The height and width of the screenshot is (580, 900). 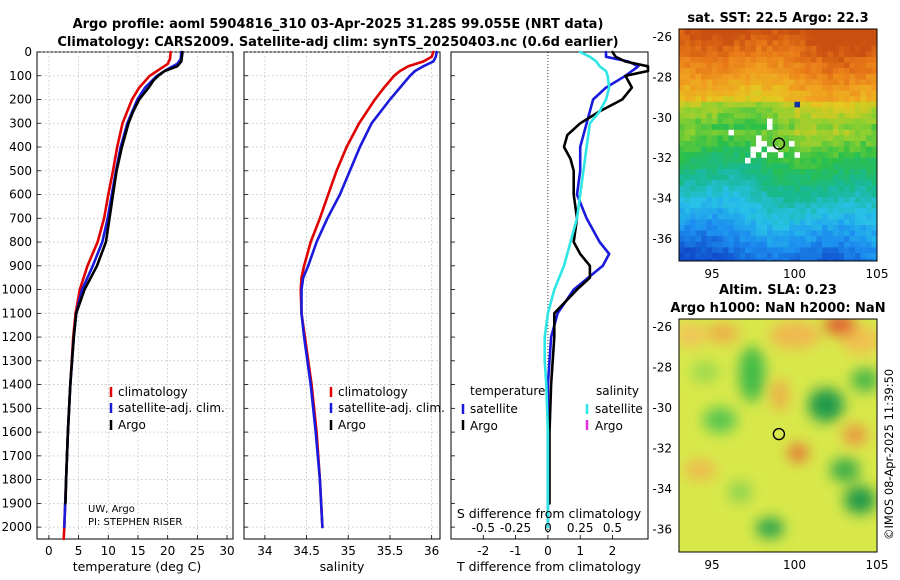 What do you see at coordinates (778, 428) in the screenshot?
I see `sla-features` at bounding box center [778, 428].